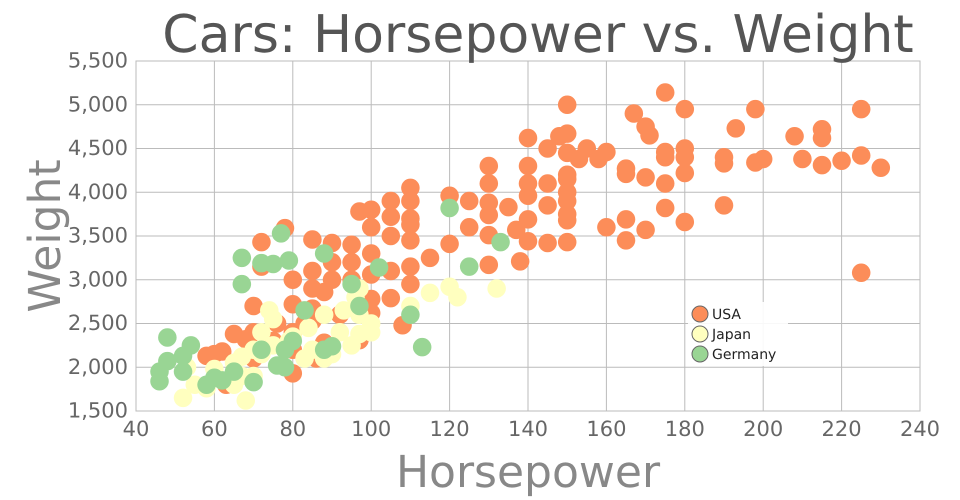 The width and height of the screenshot is (960, 500). I want to click on x-tick-label: 220, so click(842, 428).